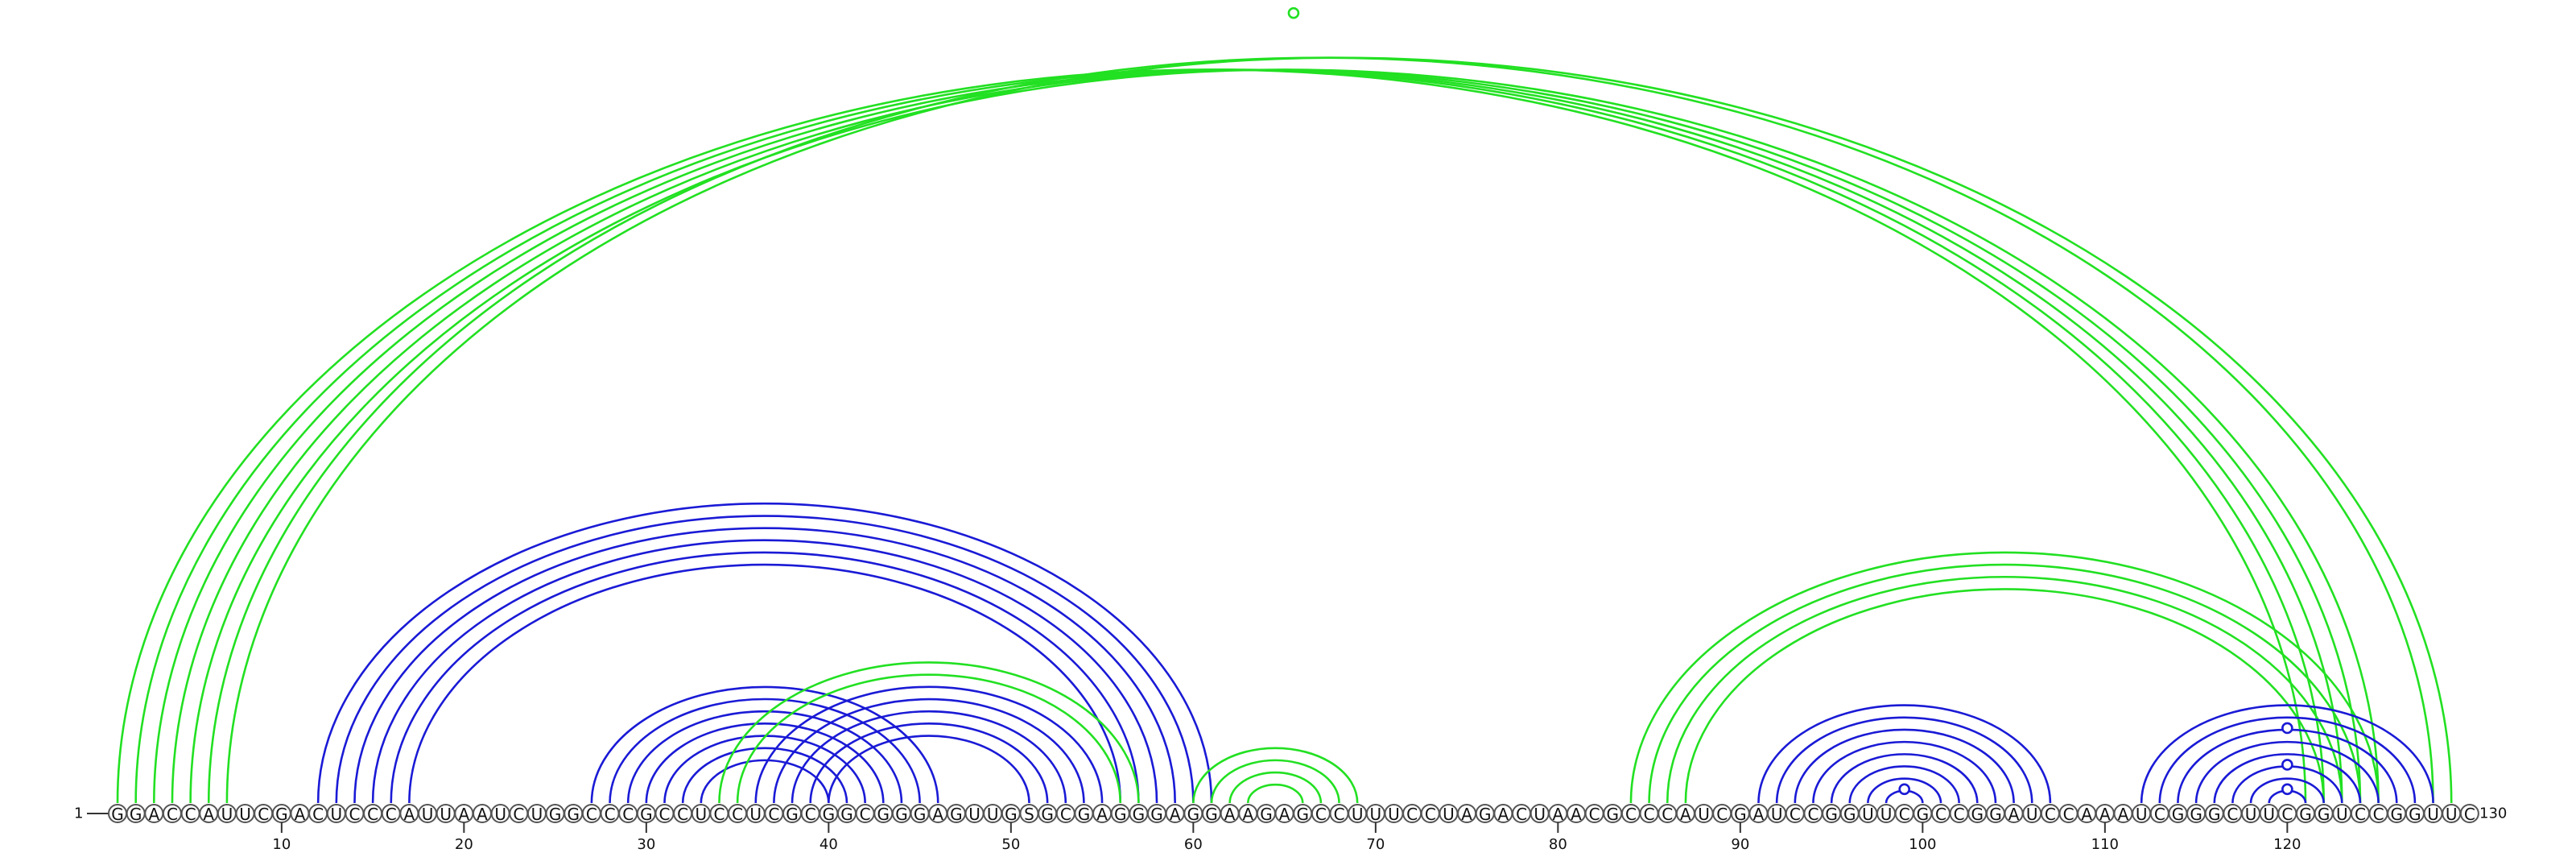 The height and width of the screenshot is (857, 2576). What do you see at coordinates (828, 844) in the screenshot?
I see `tick-label: 40` at bounding box center [828, 844].